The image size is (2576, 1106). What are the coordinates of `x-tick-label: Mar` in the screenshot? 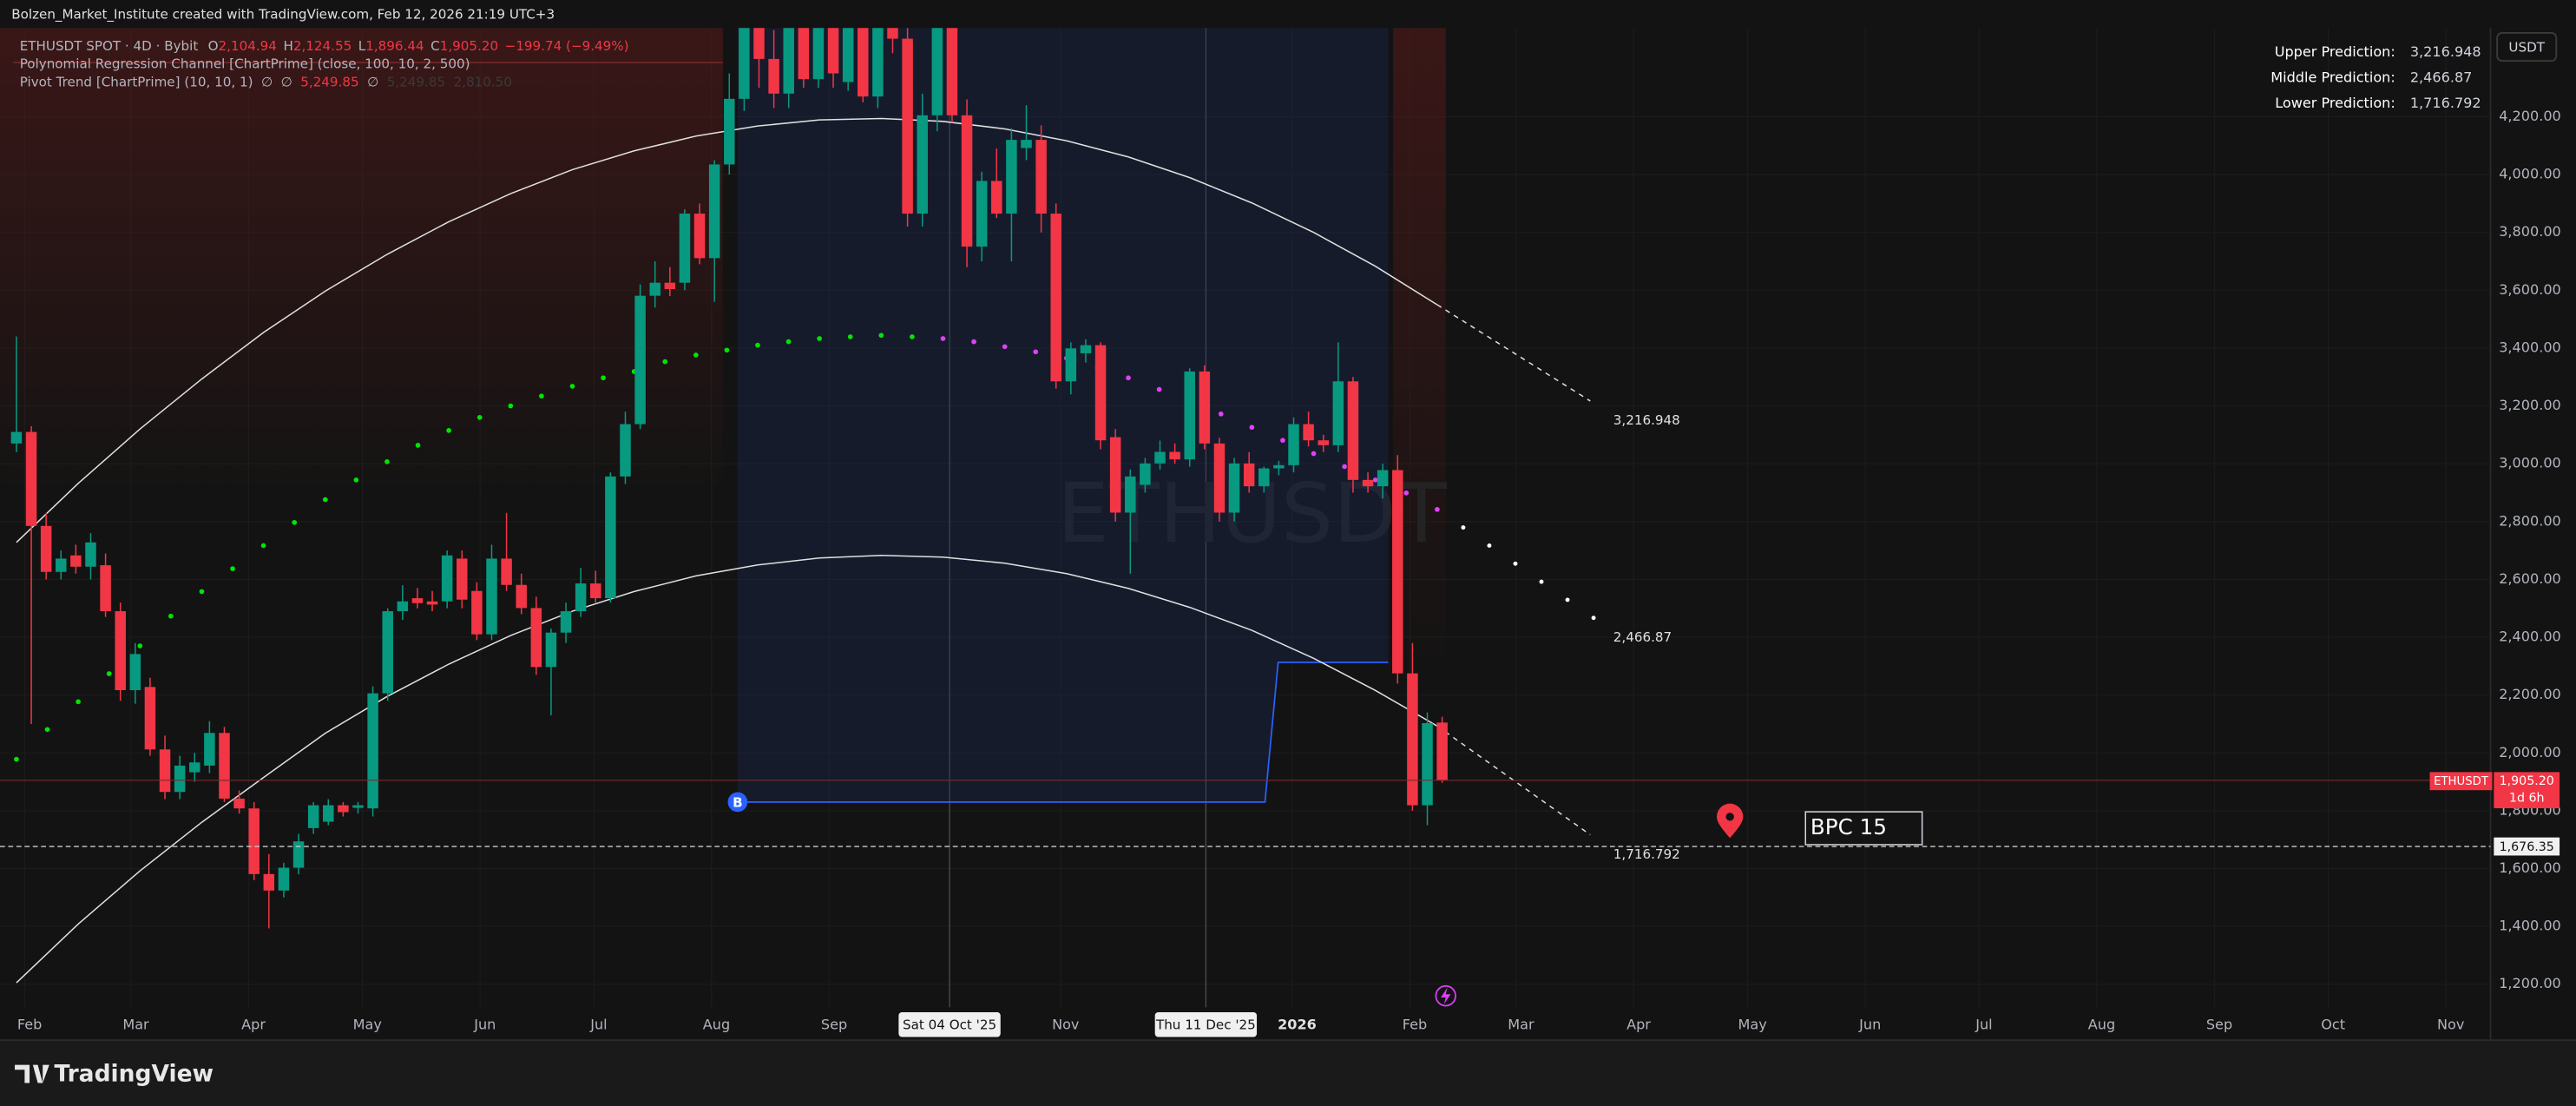 It's located at (135, 1025).